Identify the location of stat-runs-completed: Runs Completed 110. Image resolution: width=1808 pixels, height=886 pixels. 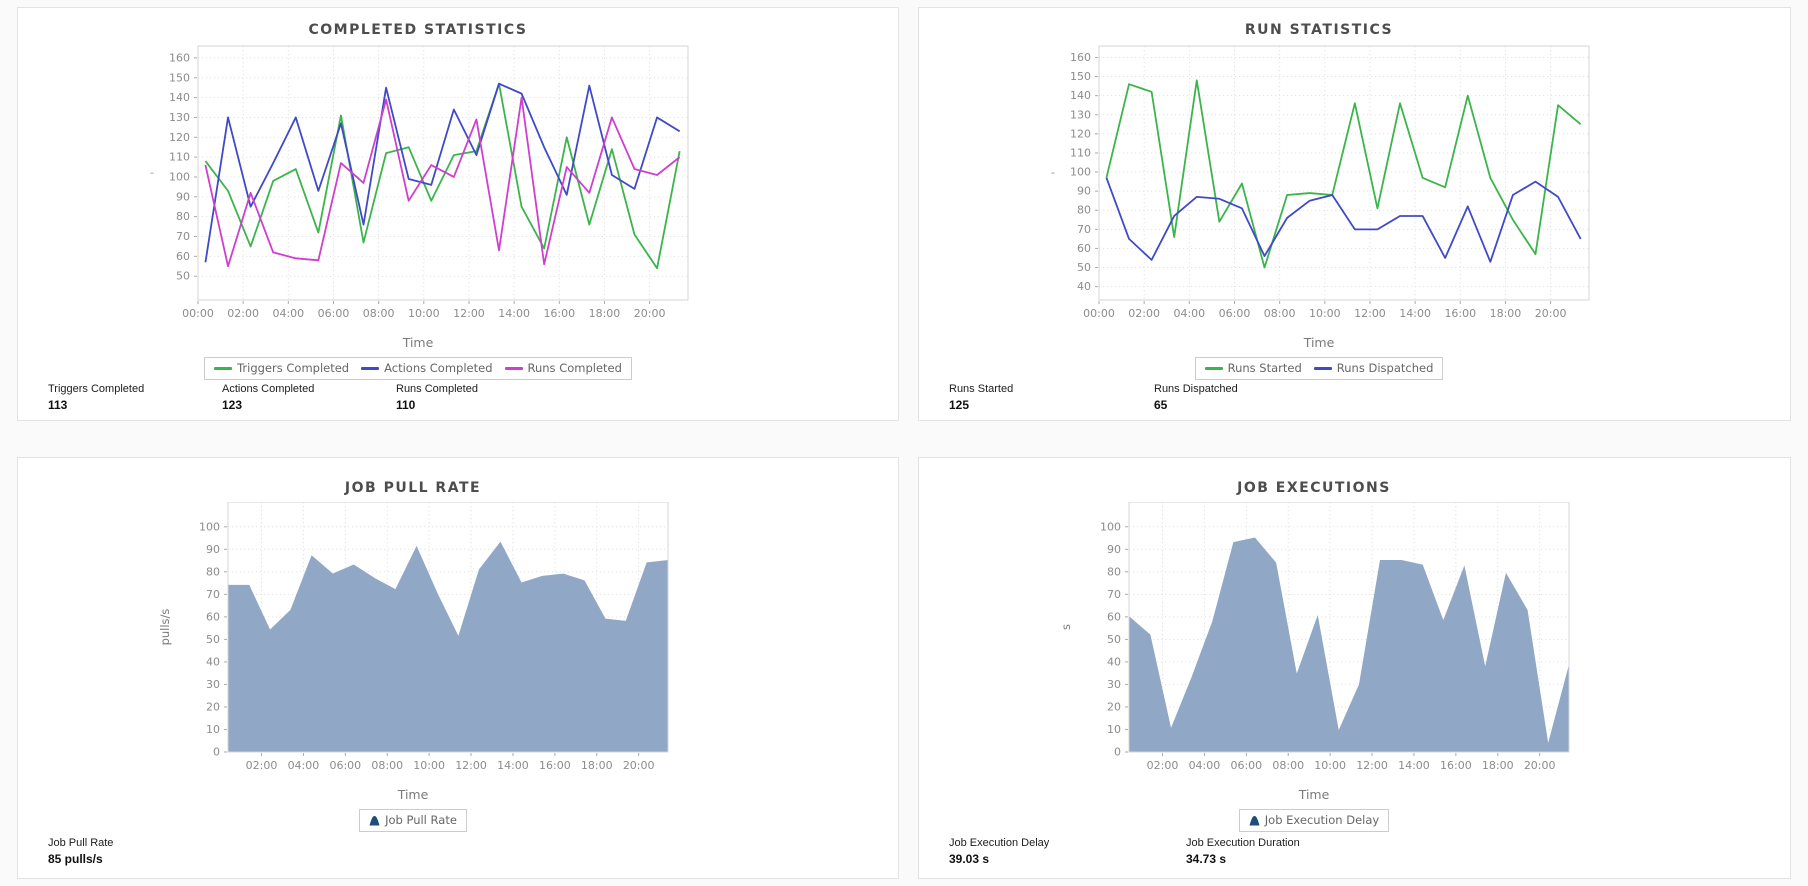
(483, 397).